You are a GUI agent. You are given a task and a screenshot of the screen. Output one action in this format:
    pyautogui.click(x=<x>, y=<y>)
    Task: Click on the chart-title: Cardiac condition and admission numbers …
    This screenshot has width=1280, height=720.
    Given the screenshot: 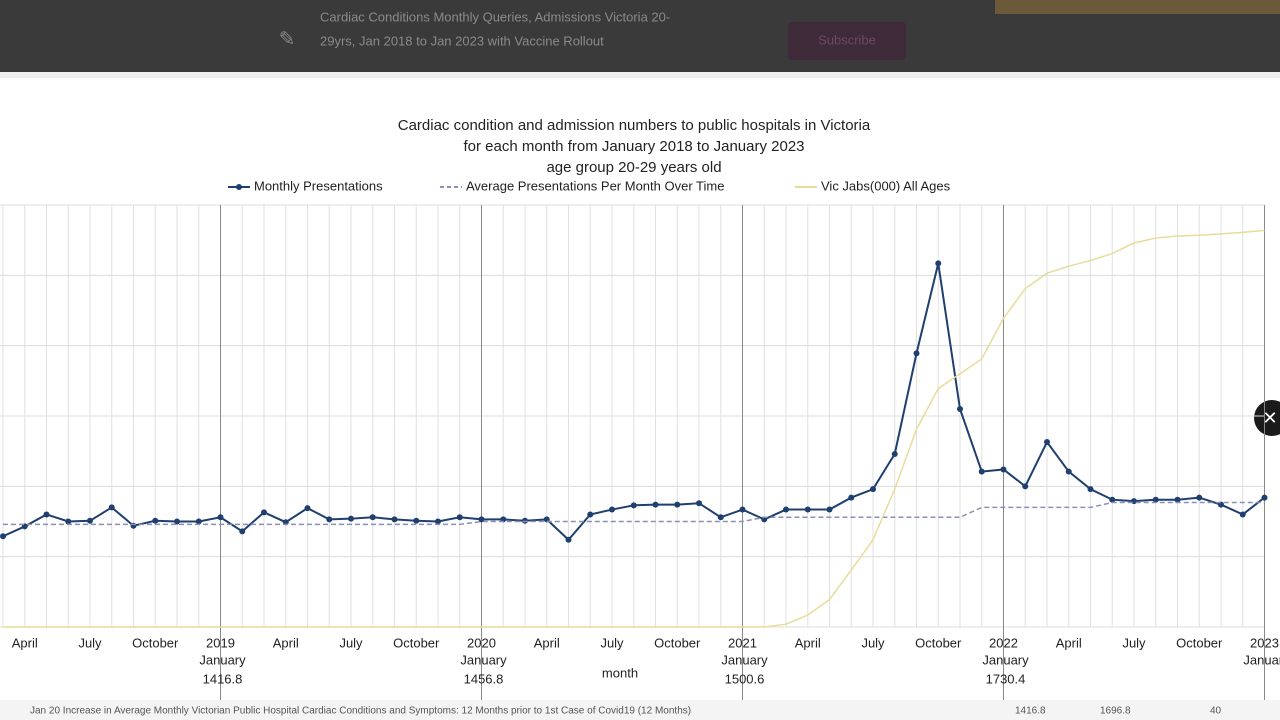 What is the action you would take?
    pyautogui.click(x=634, y=125)
    